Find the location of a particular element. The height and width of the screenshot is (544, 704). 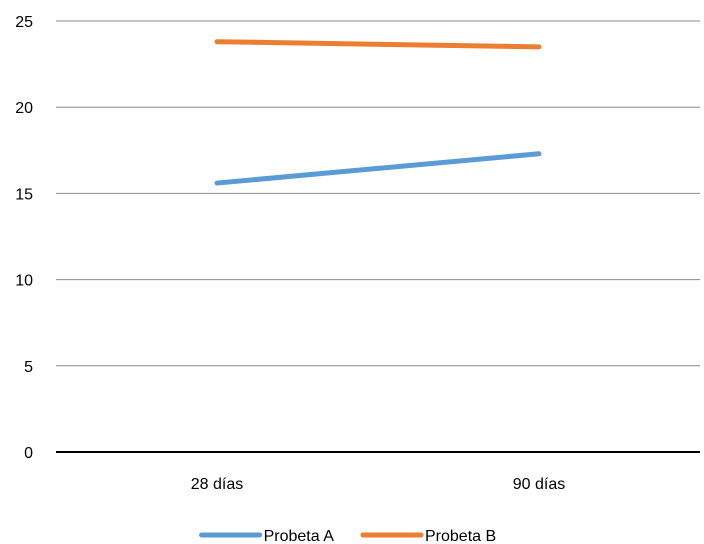

series-lines is located at coordinates (378, 112).